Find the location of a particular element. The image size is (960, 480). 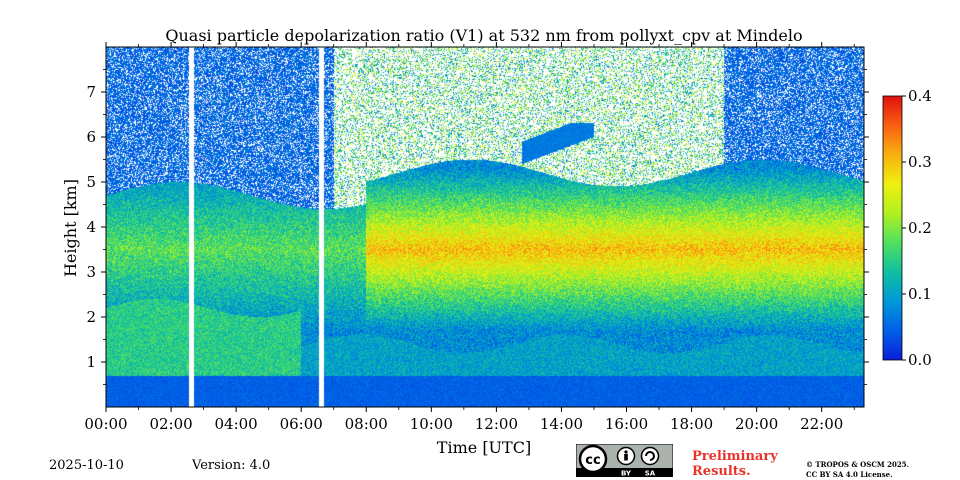

sa-text: SA is located at coordinates (650, 474).